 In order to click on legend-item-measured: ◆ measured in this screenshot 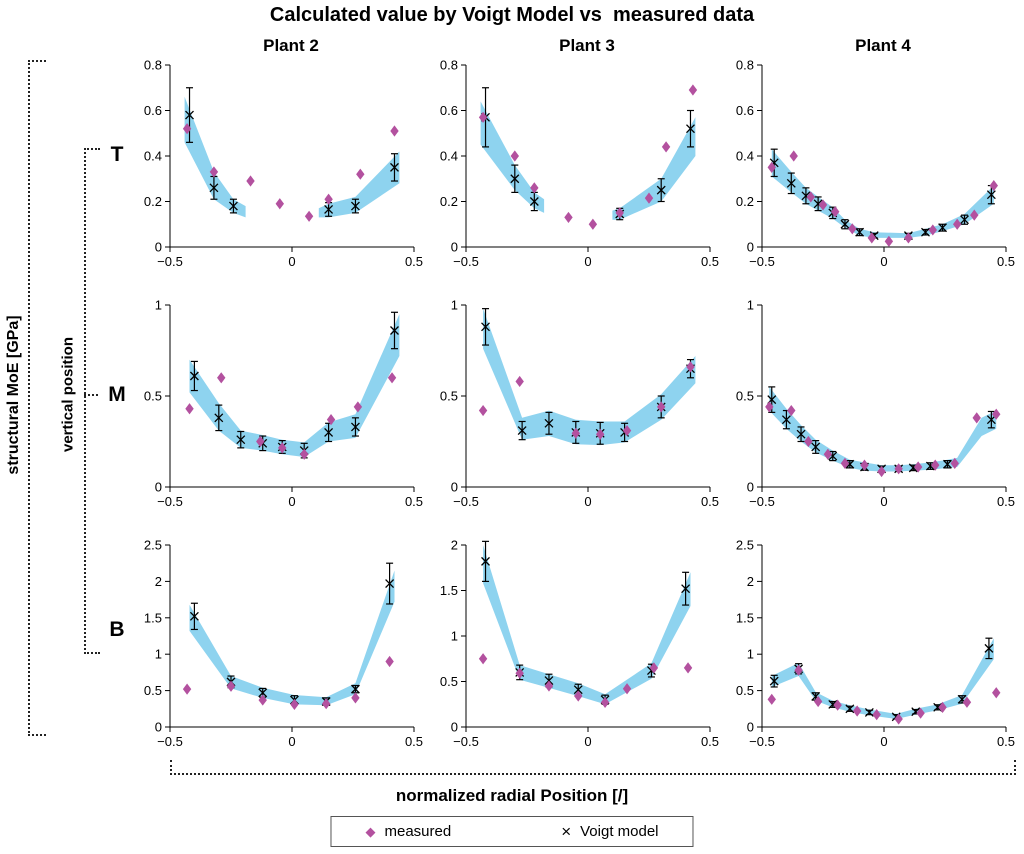, I will do `click(408, 831)`.